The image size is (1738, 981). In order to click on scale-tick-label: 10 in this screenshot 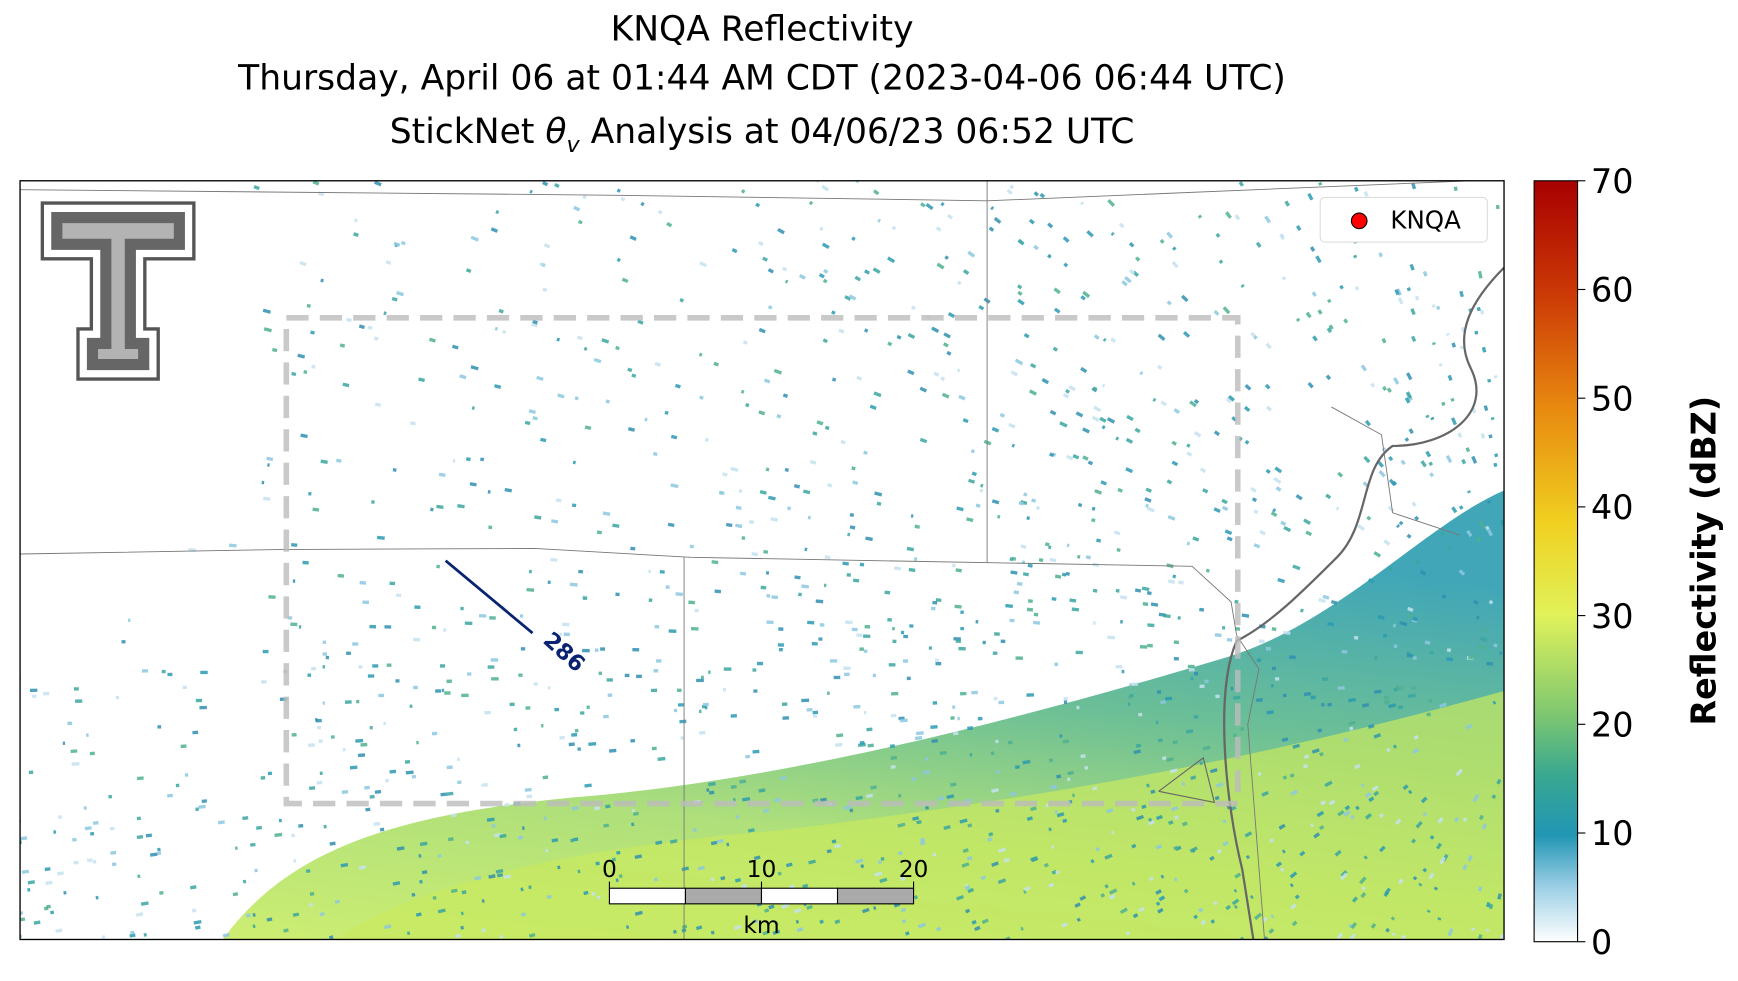, I will do `click(762, 869)`.